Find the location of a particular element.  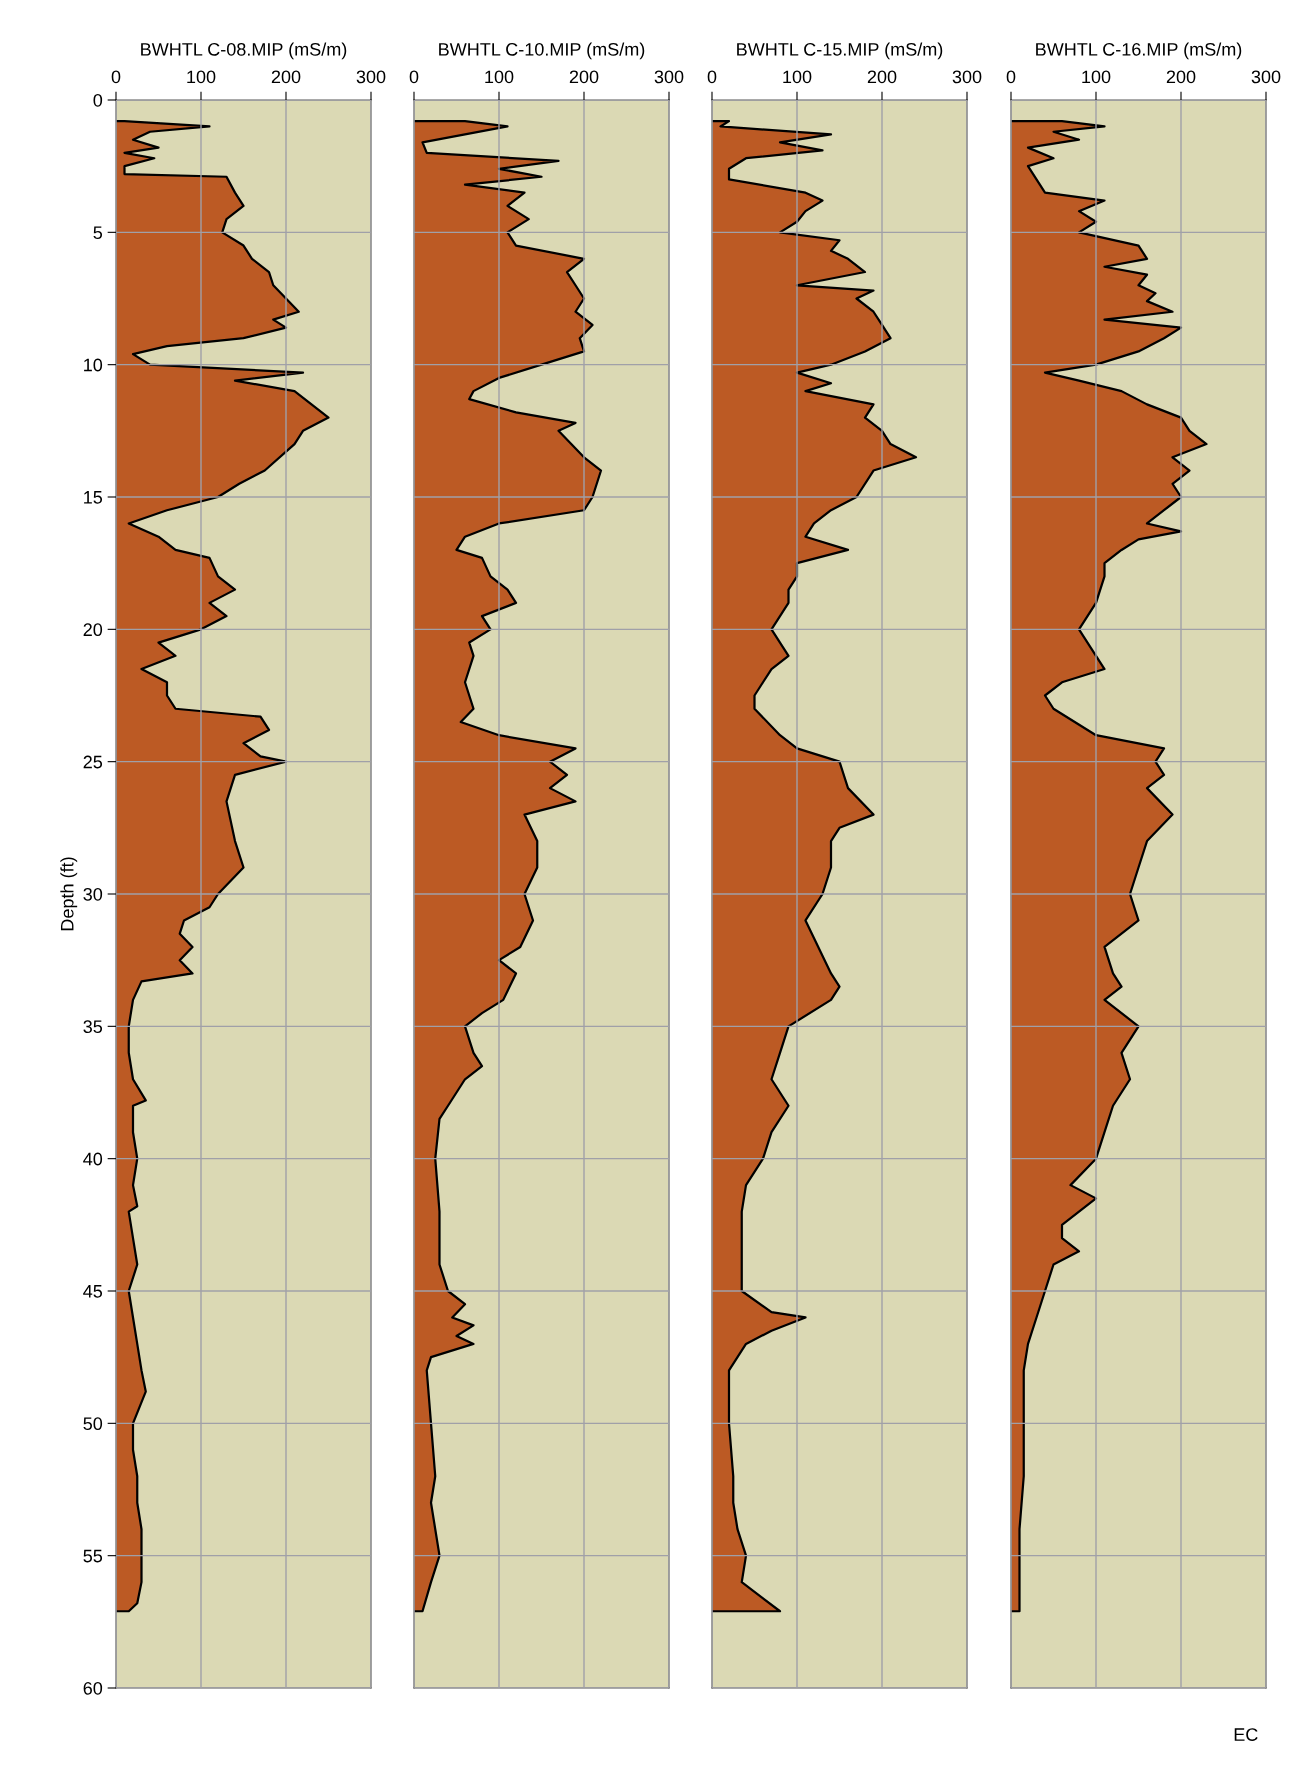

y-tick-label: 0 is located at coordinates (98, 100).